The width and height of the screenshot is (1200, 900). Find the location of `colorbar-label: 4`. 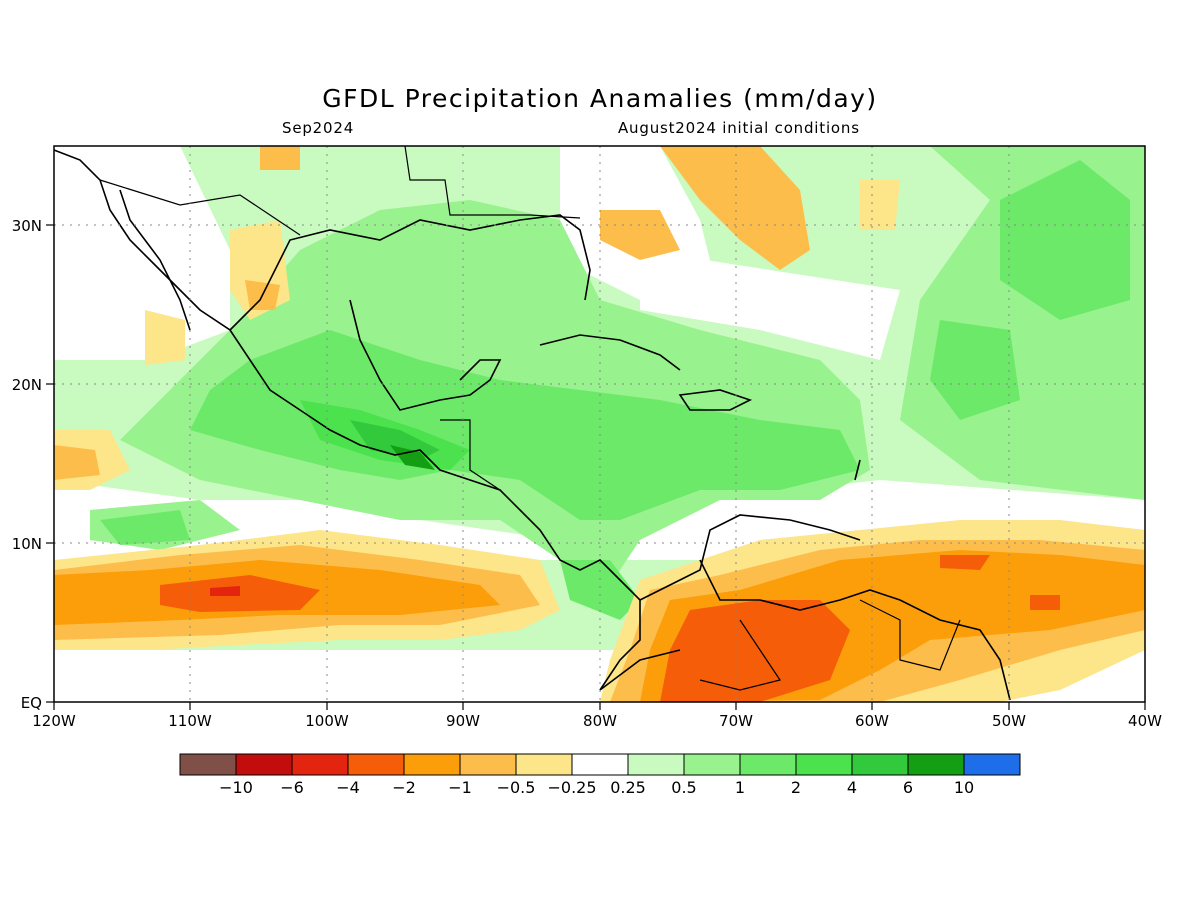

colorbar-label: 4 is located at coordinates (852, 787).